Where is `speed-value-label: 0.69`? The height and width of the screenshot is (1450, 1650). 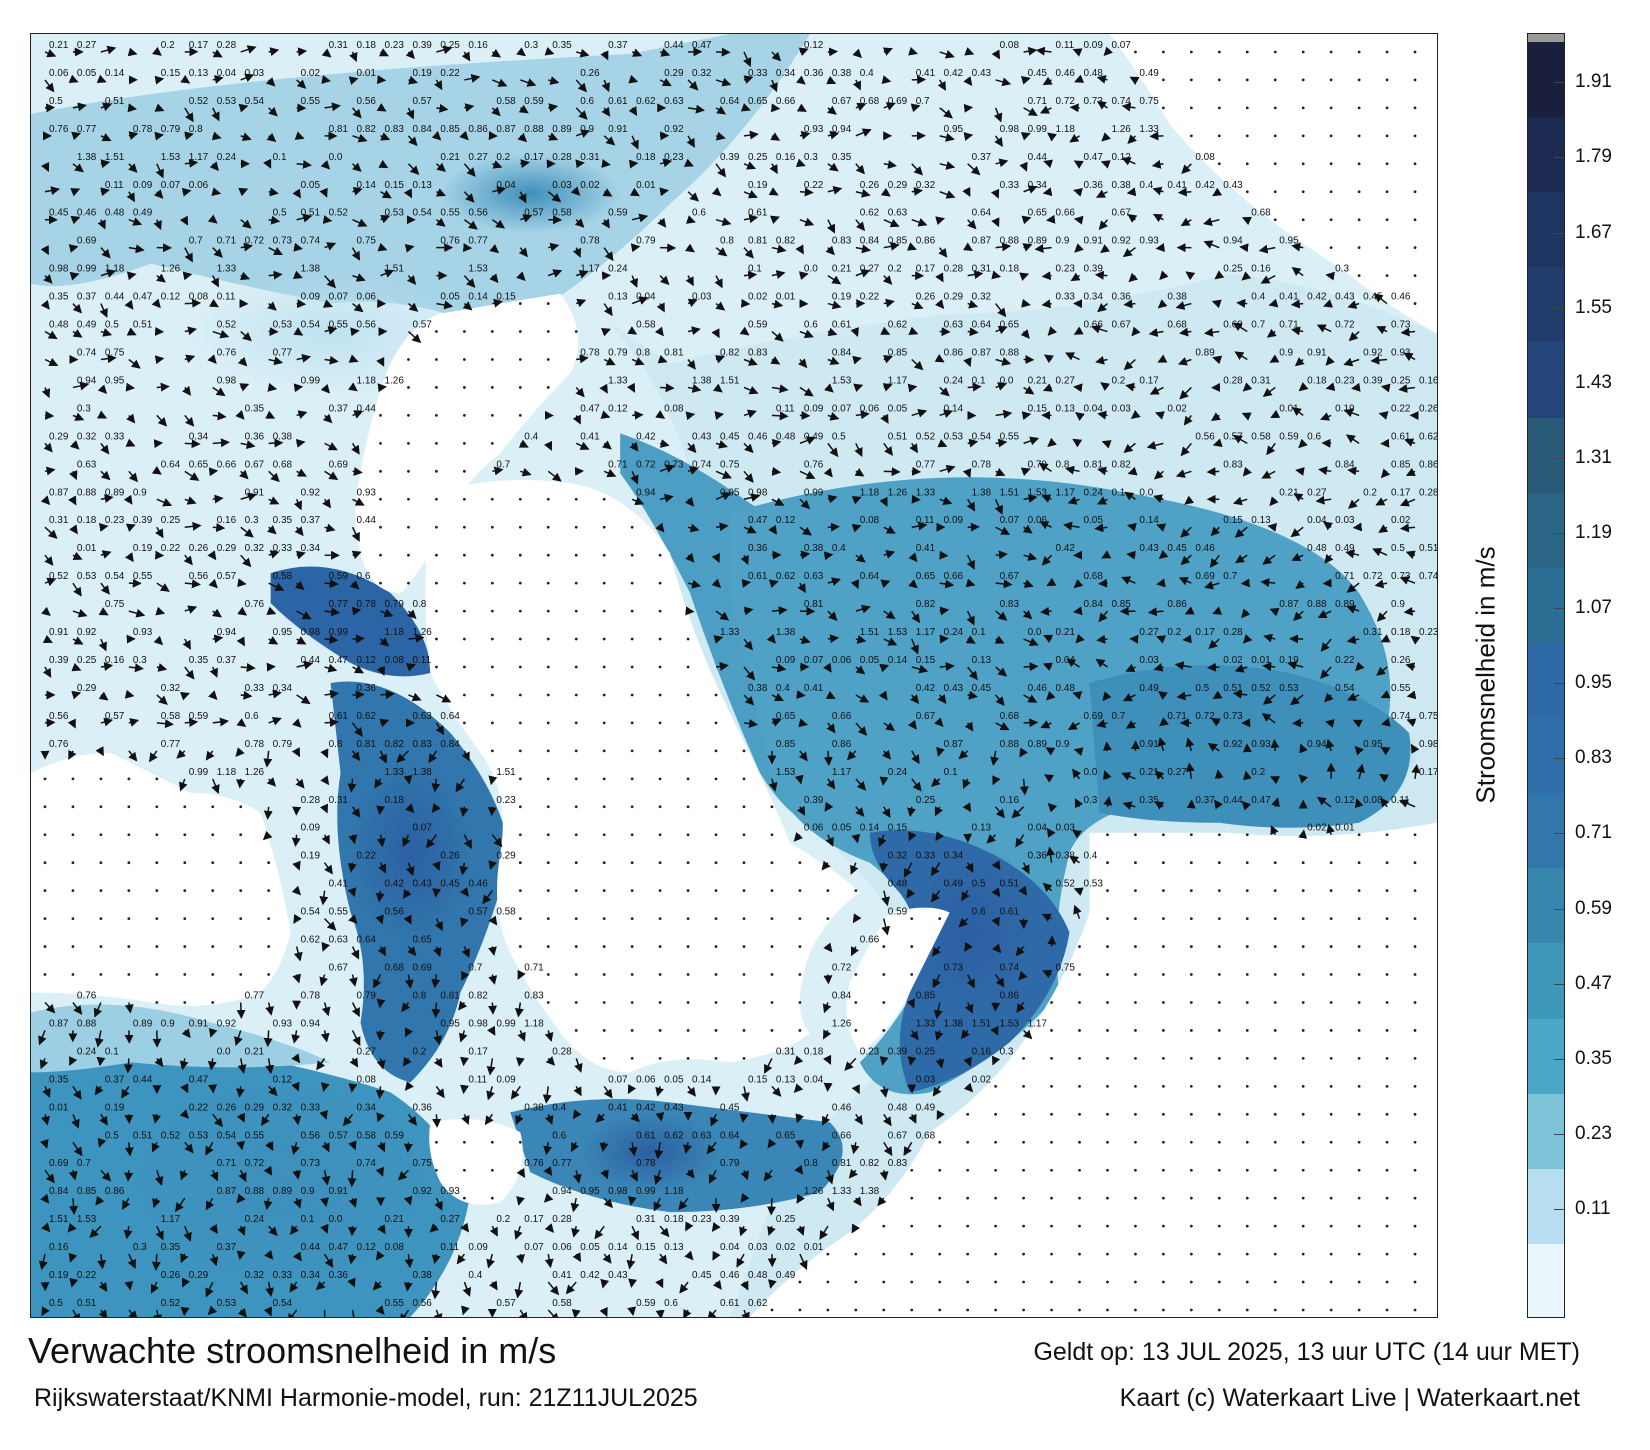 speed-value-label: 0.69 is located at coordinates (339, 464).